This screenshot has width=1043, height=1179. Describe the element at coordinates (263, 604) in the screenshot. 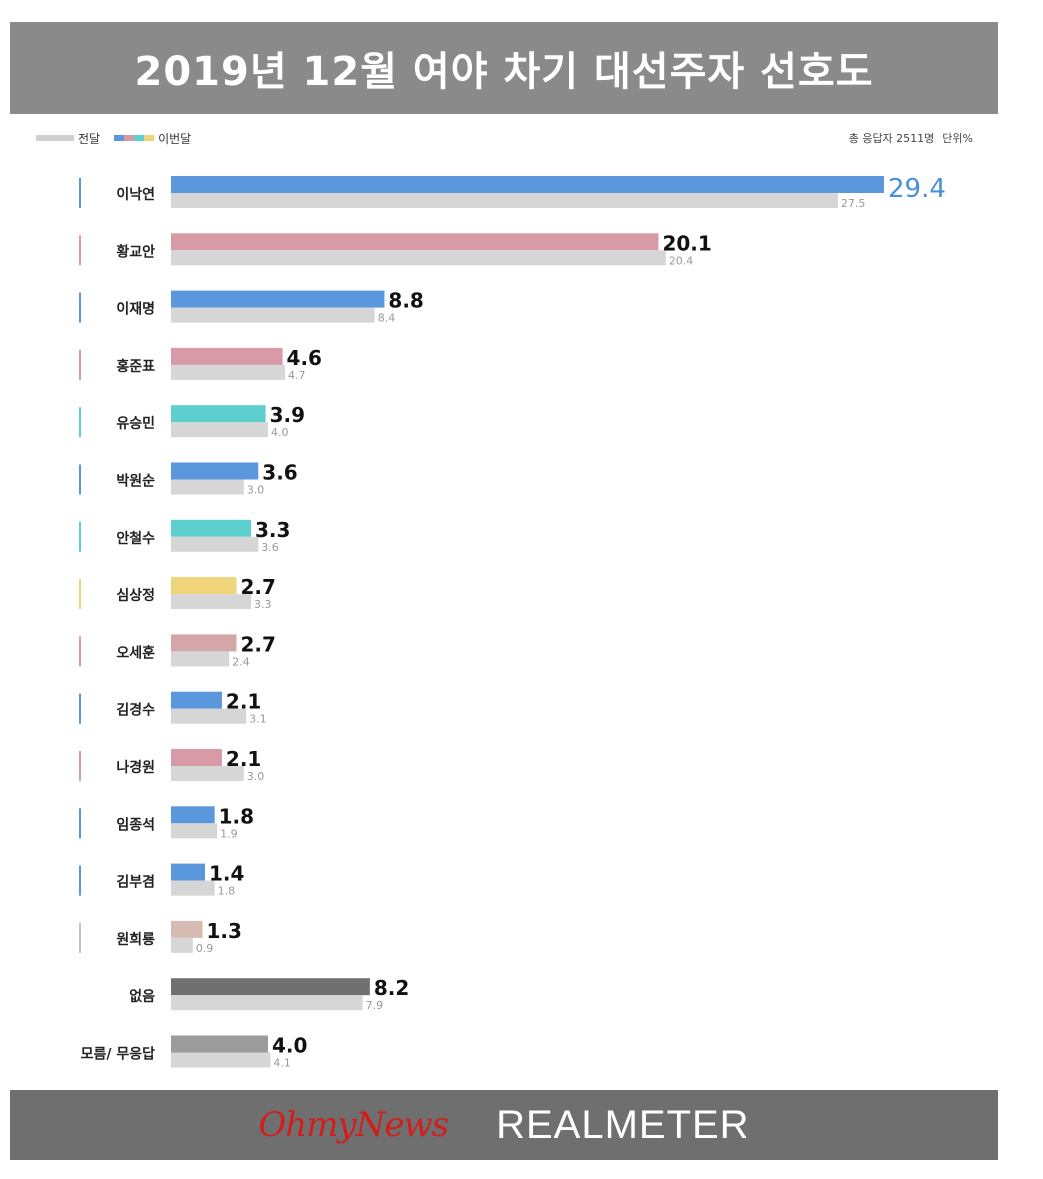

I see `value-label-previous: 3.3` at that location.